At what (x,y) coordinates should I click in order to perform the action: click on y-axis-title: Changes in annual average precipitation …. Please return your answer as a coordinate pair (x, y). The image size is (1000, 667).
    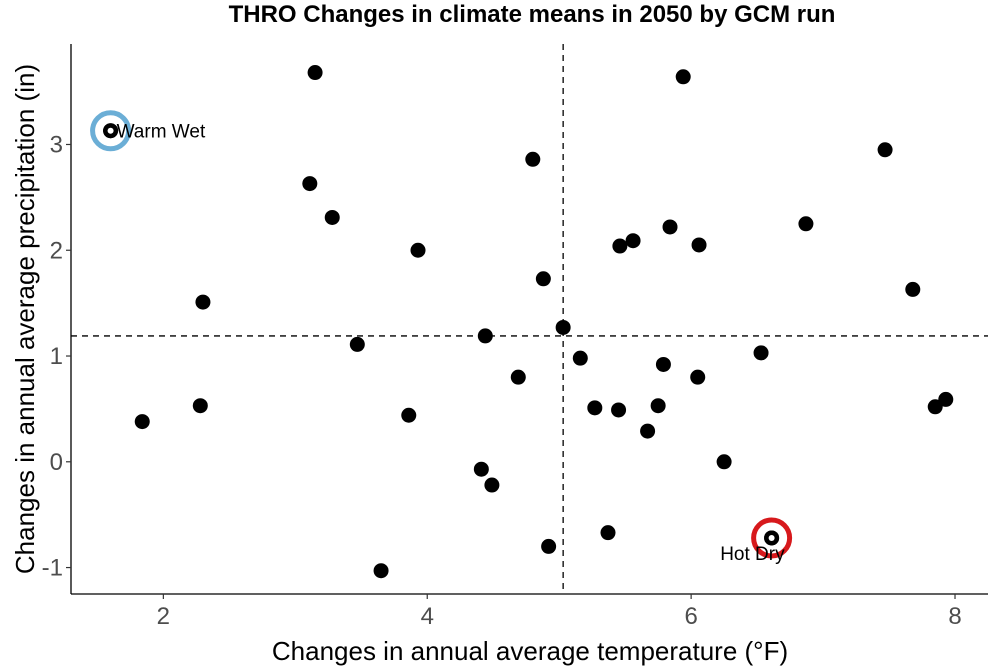
    Looking at the image, I should click on (25, 319).